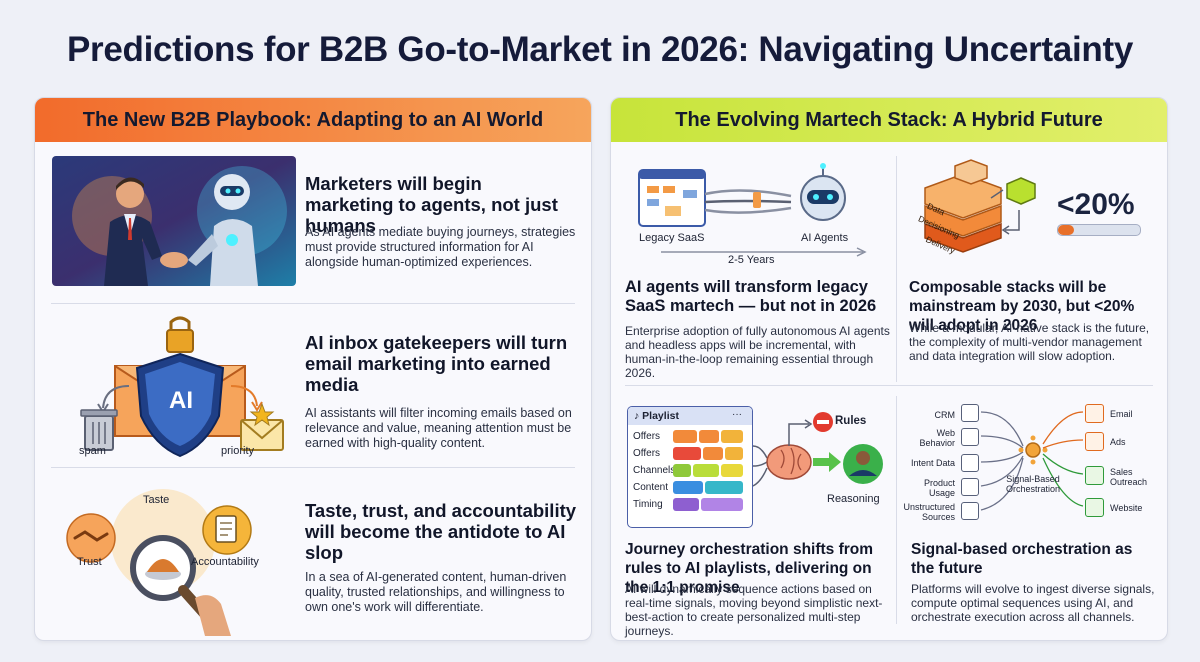 The width and height of the screenshot is (1200, 662). What do you see at coordinates (851, 421) in the screenshot?
I see `rules-label: Rules` at bounding box center [851, 421].